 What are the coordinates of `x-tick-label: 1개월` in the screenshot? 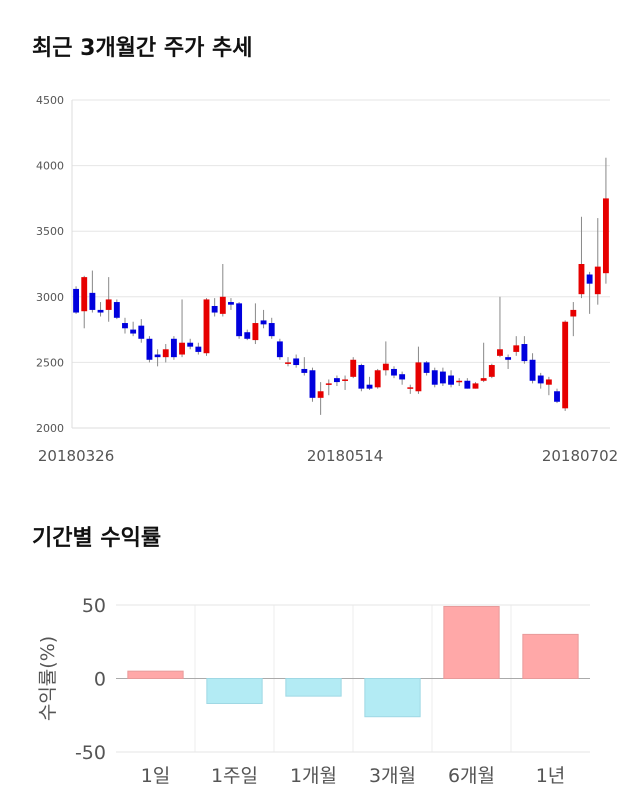 It's located at (313, 776).